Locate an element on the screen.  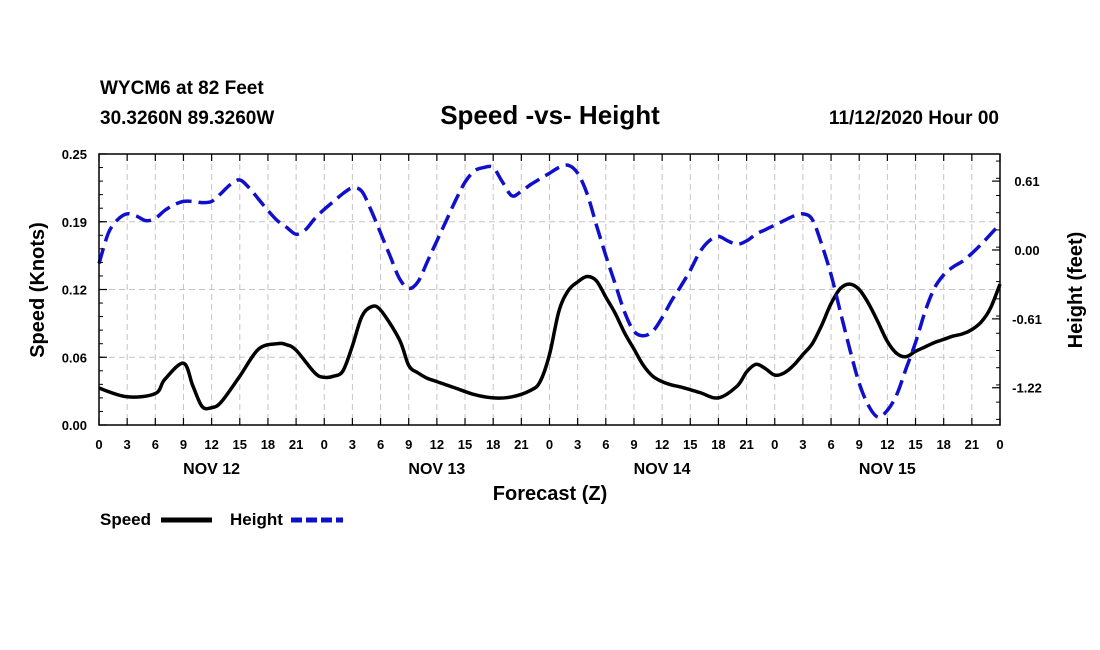
date-label: NOV 13 is located at coordinates (436, 469).